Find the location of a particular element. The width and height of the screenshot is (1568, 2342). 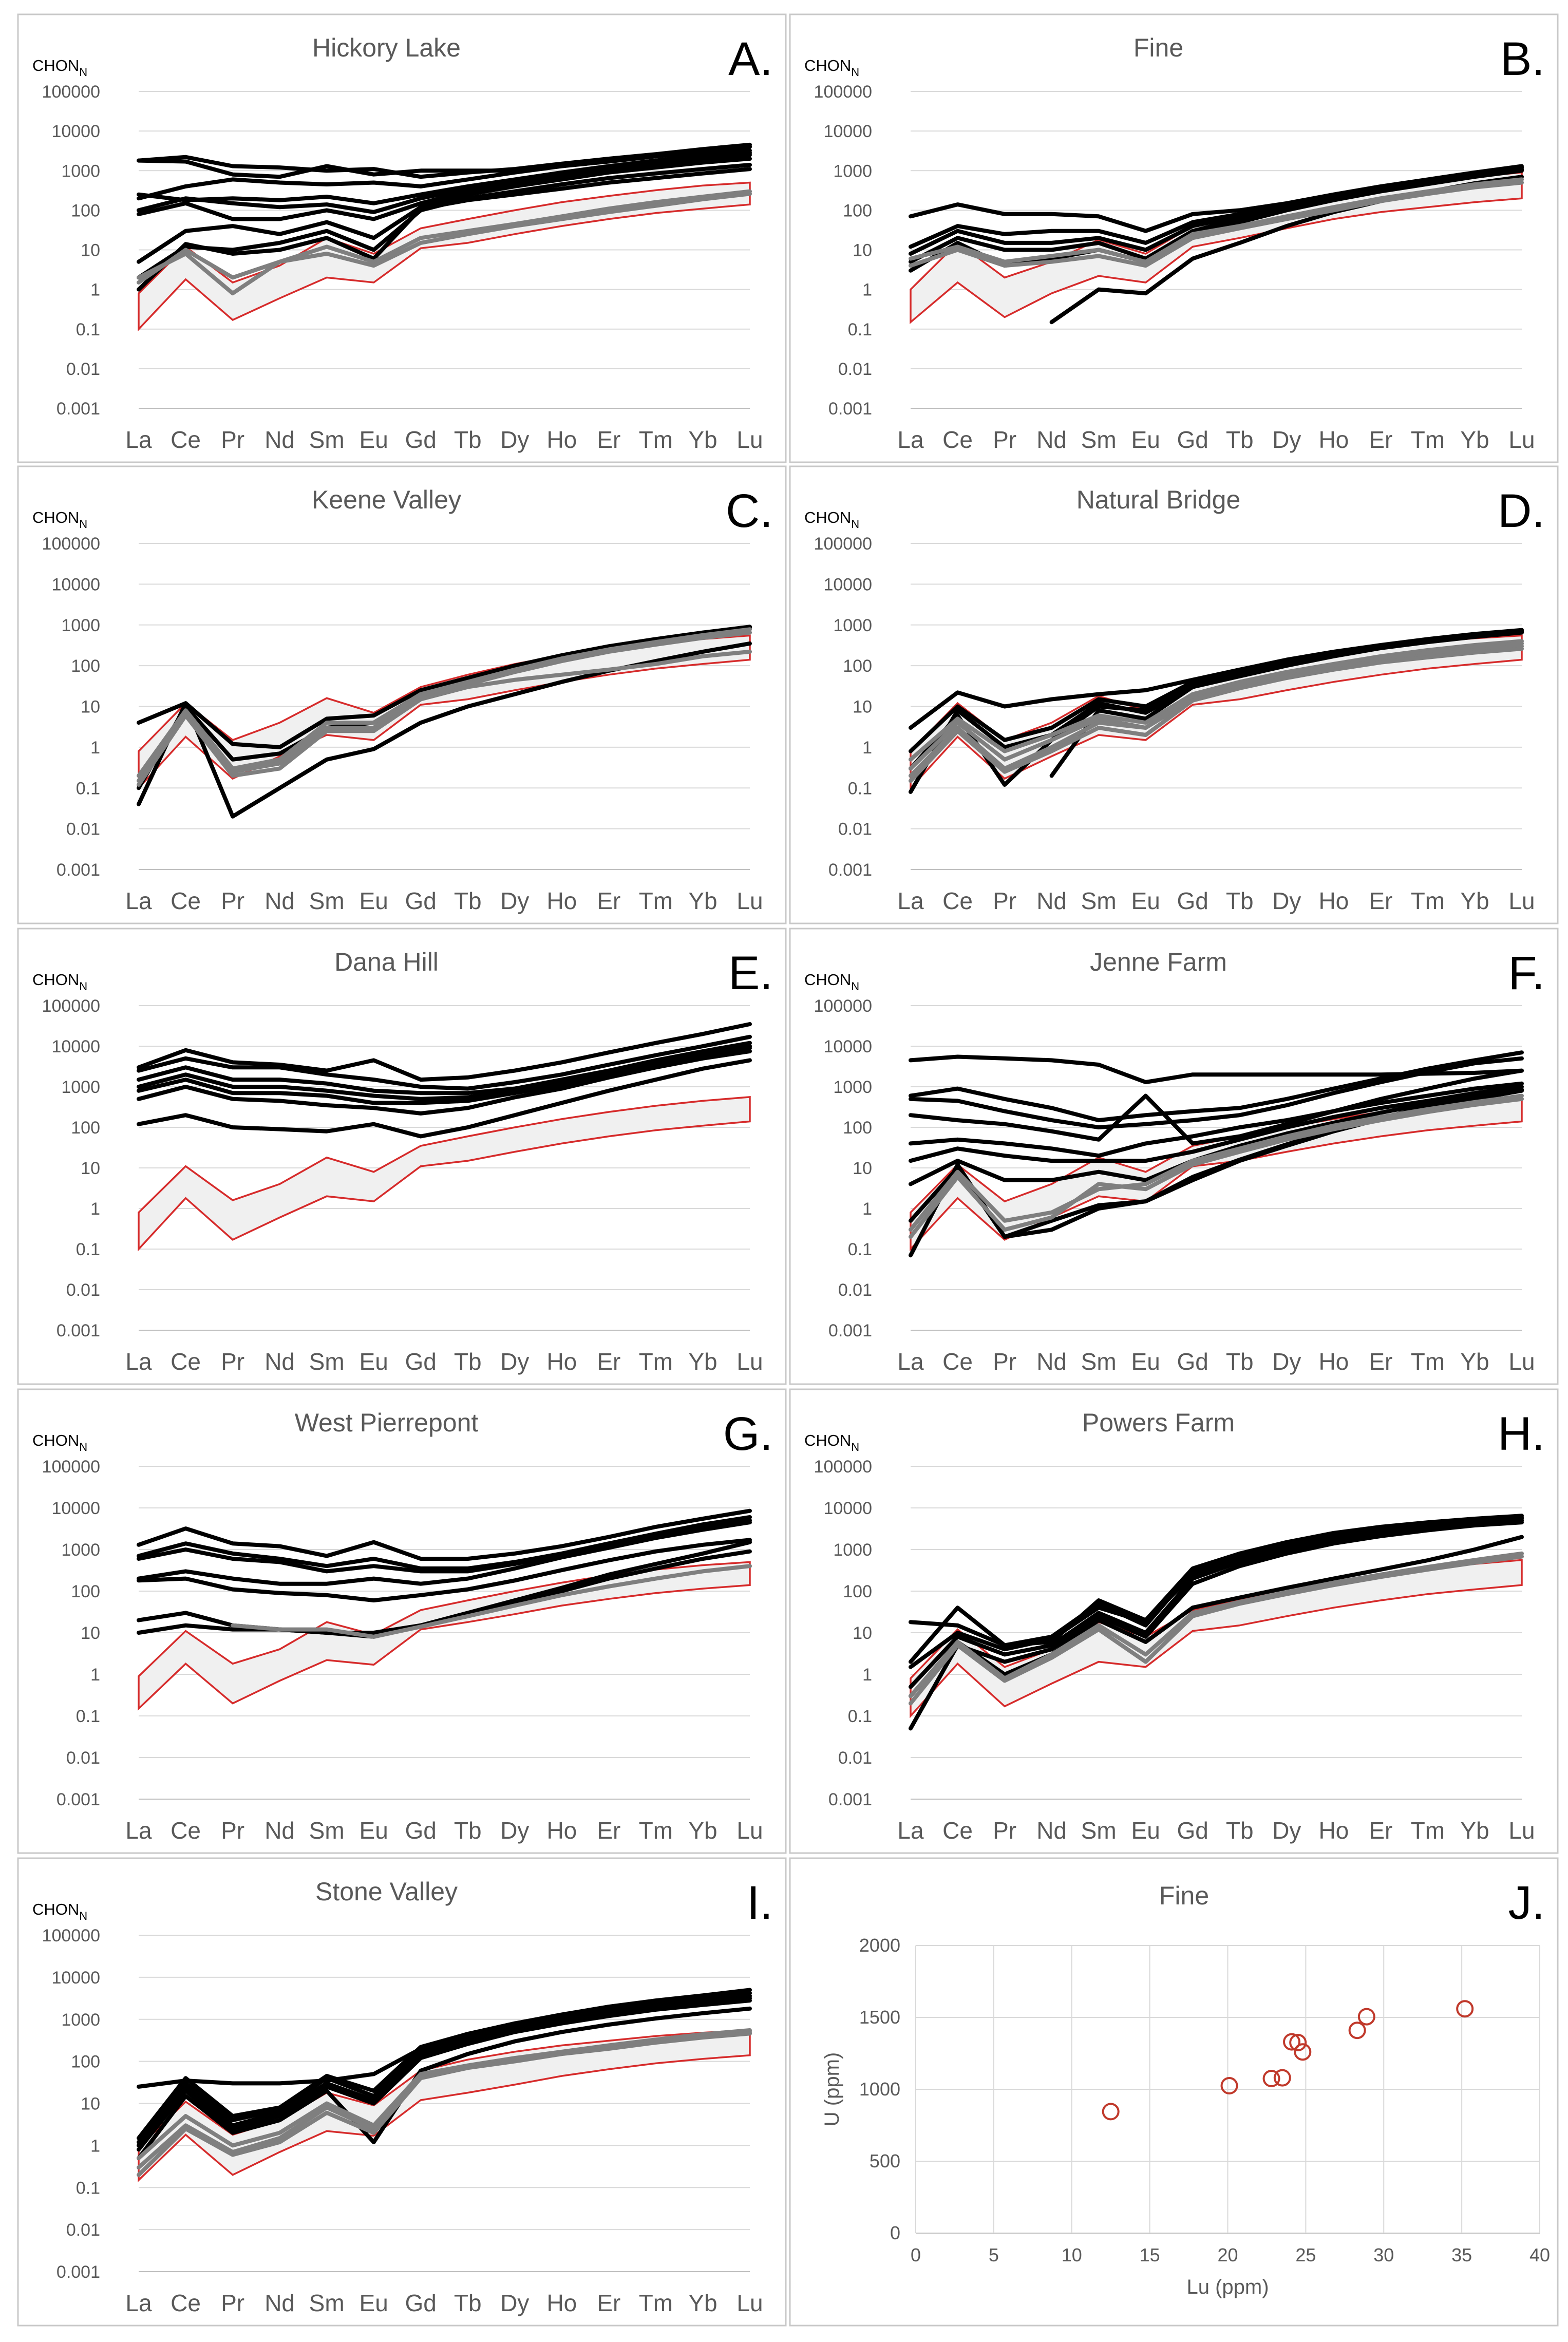

panel-letter: D. is located at coordinates (1522, 511).